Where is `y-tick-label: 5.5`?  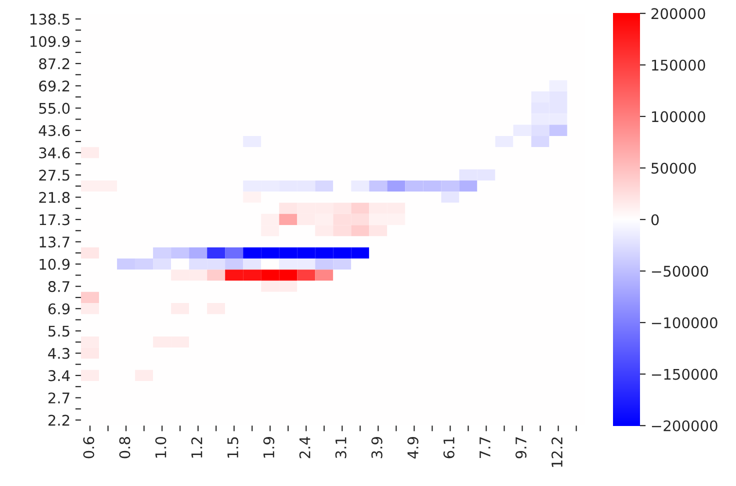
y-tick-label: 5.5 is located at coordinates (59, 331).